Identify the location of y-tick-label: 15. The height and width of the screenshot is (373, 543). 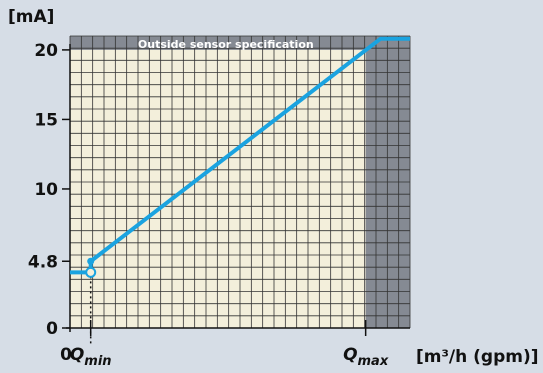
(46, 120).